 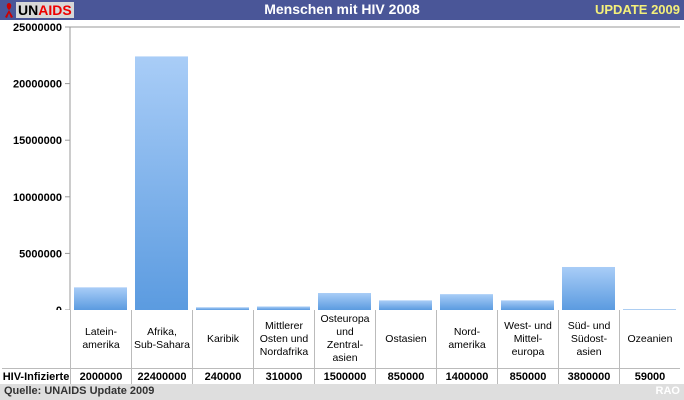 I want to click on value-label: 240000, so click(x=222, y=376).